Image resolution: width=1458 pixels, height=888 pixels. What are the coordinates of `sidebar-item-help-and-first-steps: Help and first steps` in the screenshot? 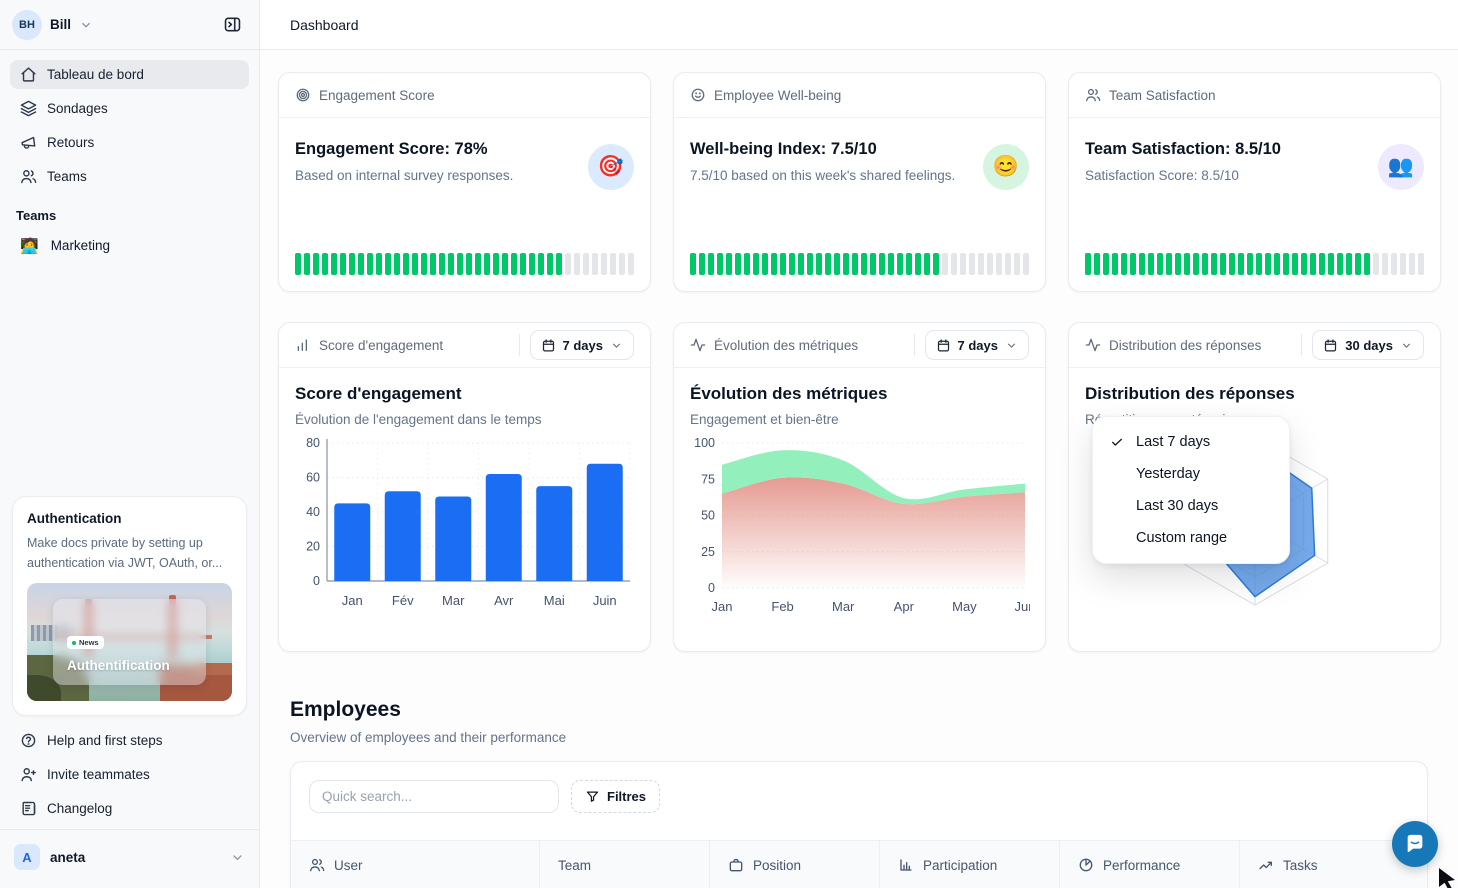 It's located at (129, 740).